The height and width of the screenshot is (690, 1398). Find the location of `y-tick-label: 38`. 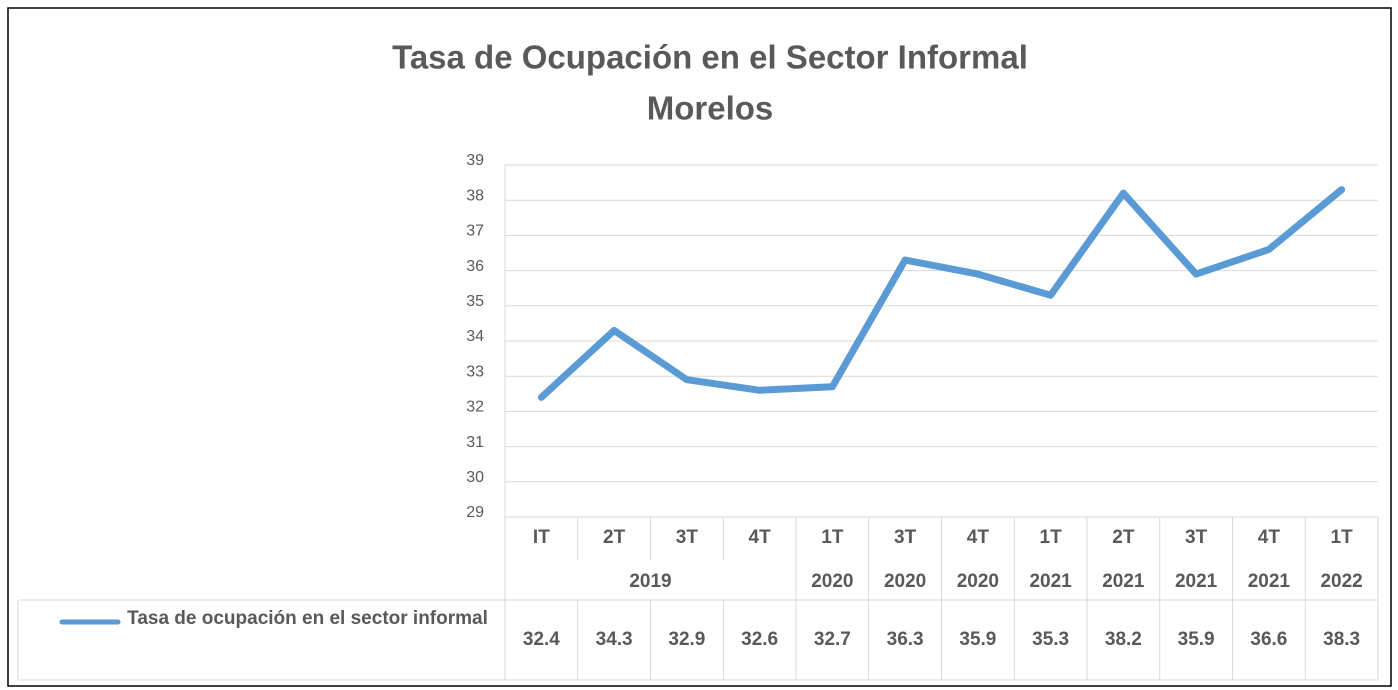

y-tick-label: 38 is located at coordinates (475, 195).